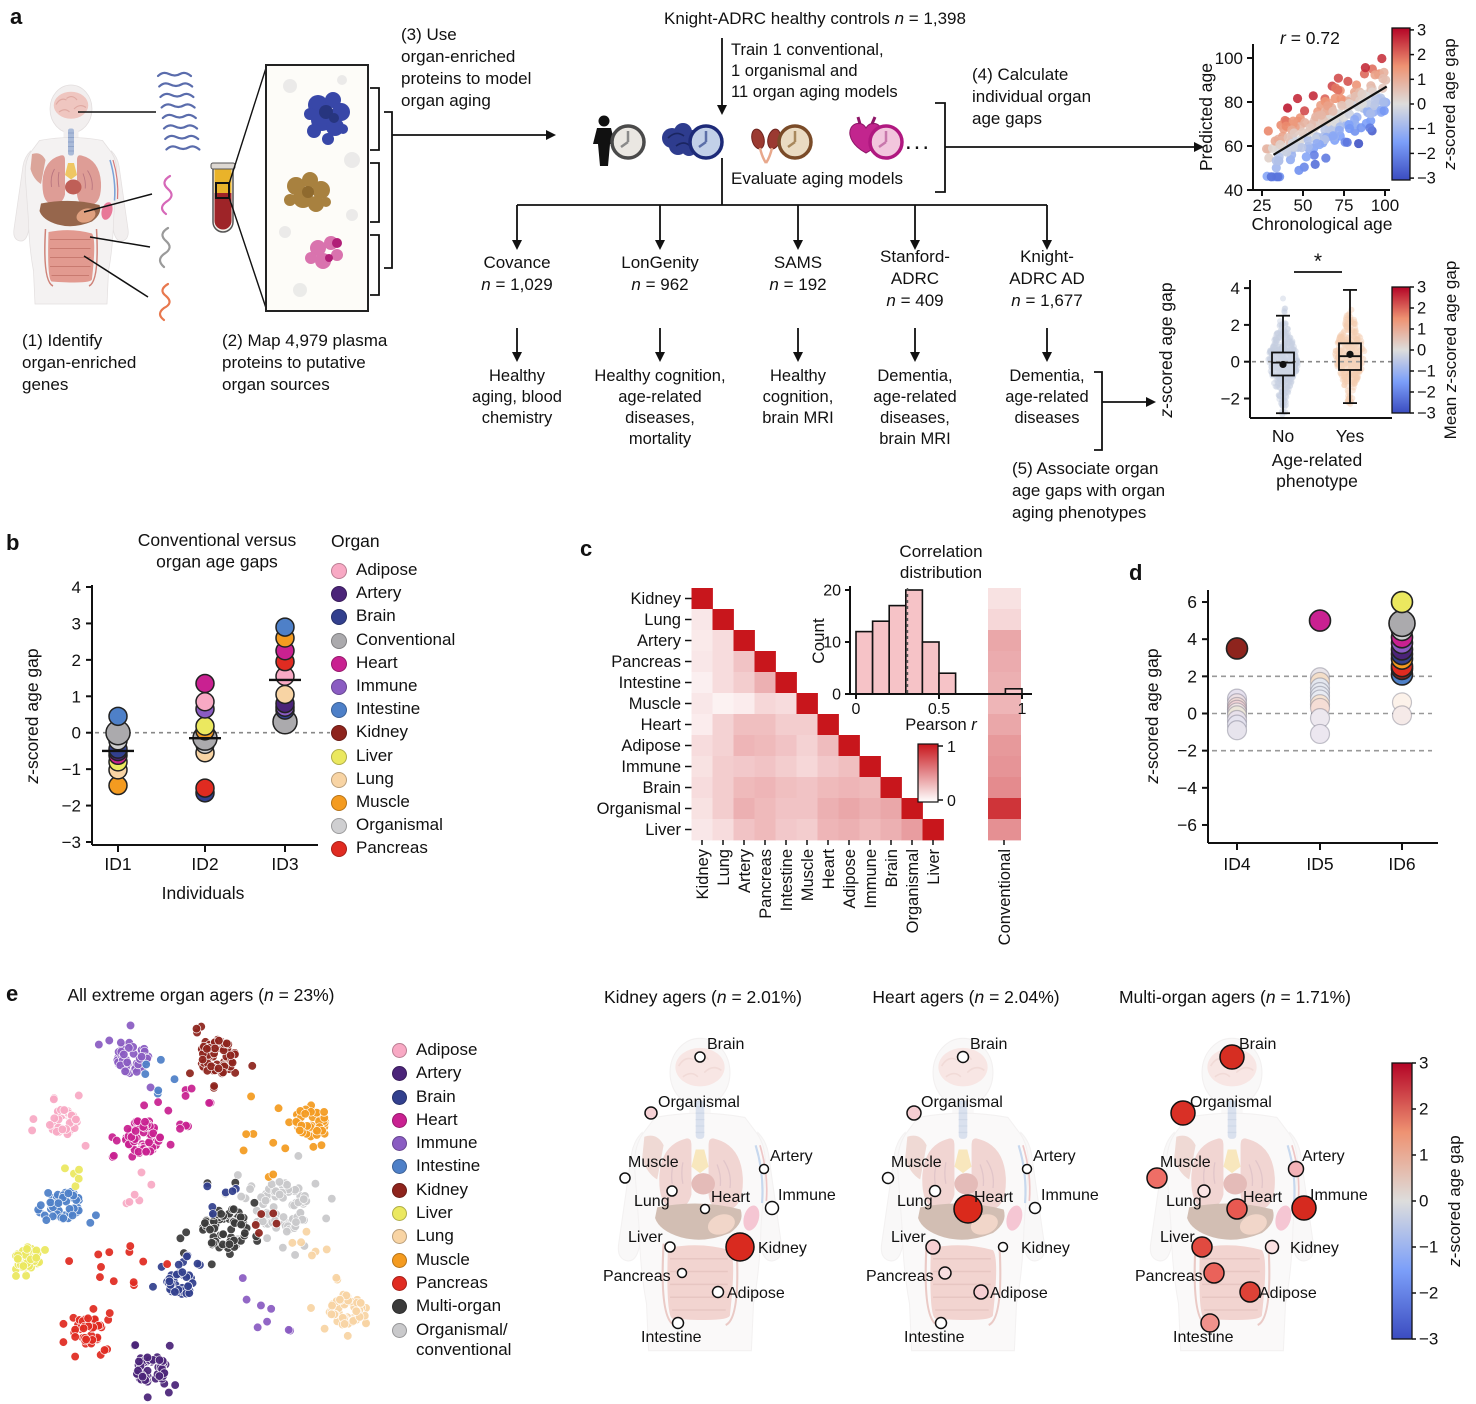 The width and height of the screenshot is (1476, 1404). I want to click on legend-item-kidney: Kidney, so click(406, 732).